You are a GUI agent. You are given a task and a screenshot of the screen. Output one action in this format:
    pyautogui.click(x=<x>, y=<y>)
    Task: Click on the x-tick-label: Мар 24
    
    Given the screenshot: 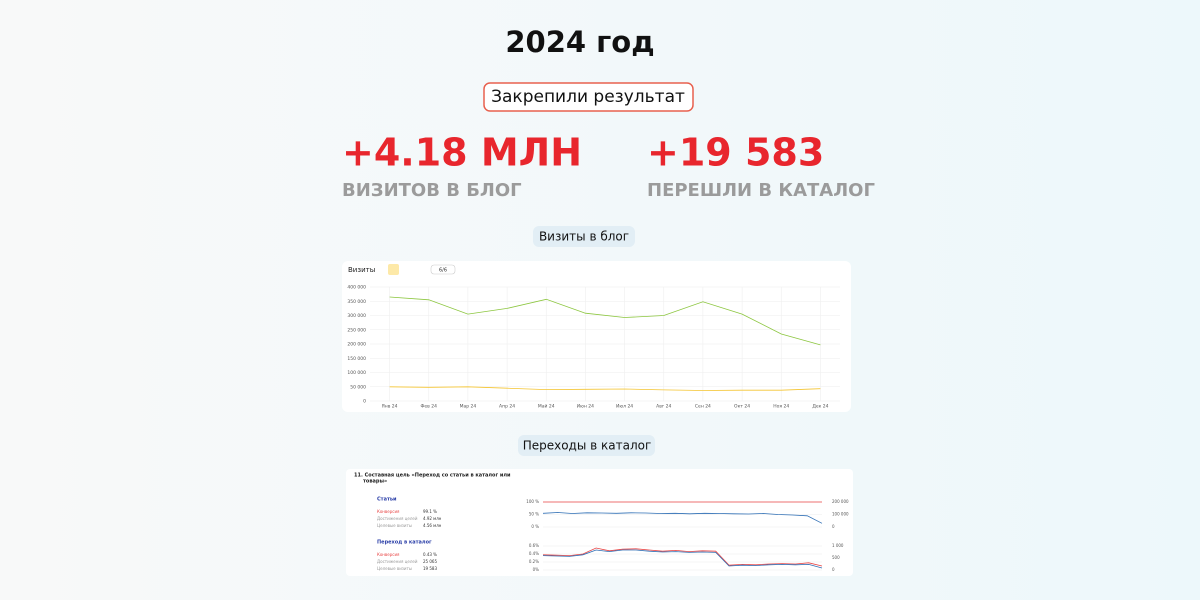 What is the action you would take?
    pyautogui.click(x=468, y=407)
    